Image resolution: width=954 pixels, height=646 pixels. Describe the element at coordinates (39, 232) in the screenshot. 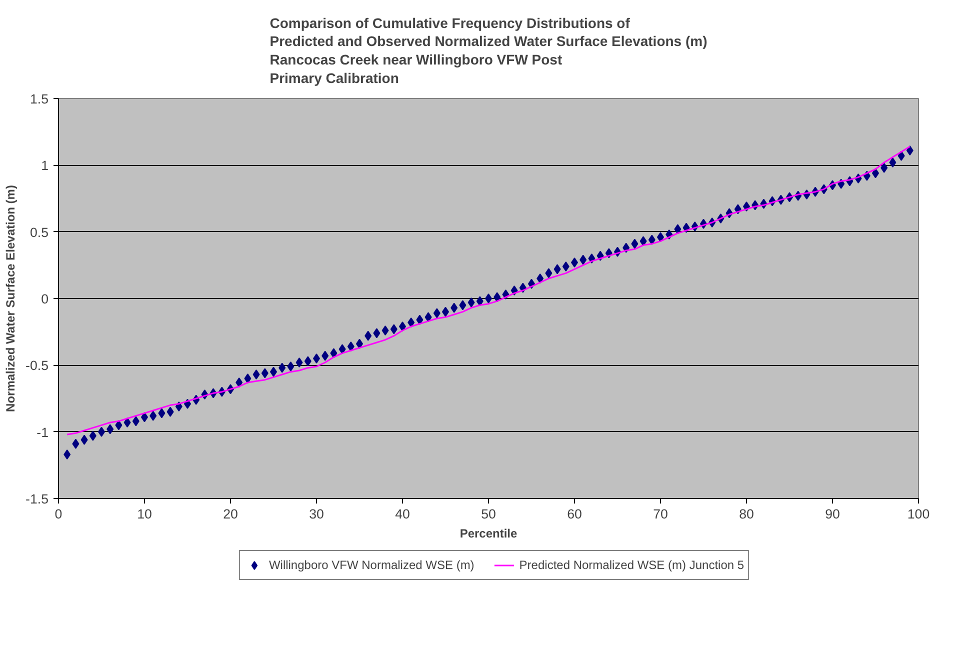

I see `y-tick-label: 0.5` at that location.